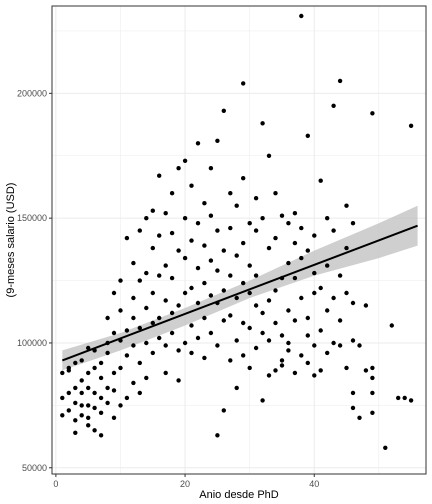 The image size is (432, 504). Describe the element at coordinates (34, 468) in the screenshot. I see `y-tick-label: 50000` at that location.